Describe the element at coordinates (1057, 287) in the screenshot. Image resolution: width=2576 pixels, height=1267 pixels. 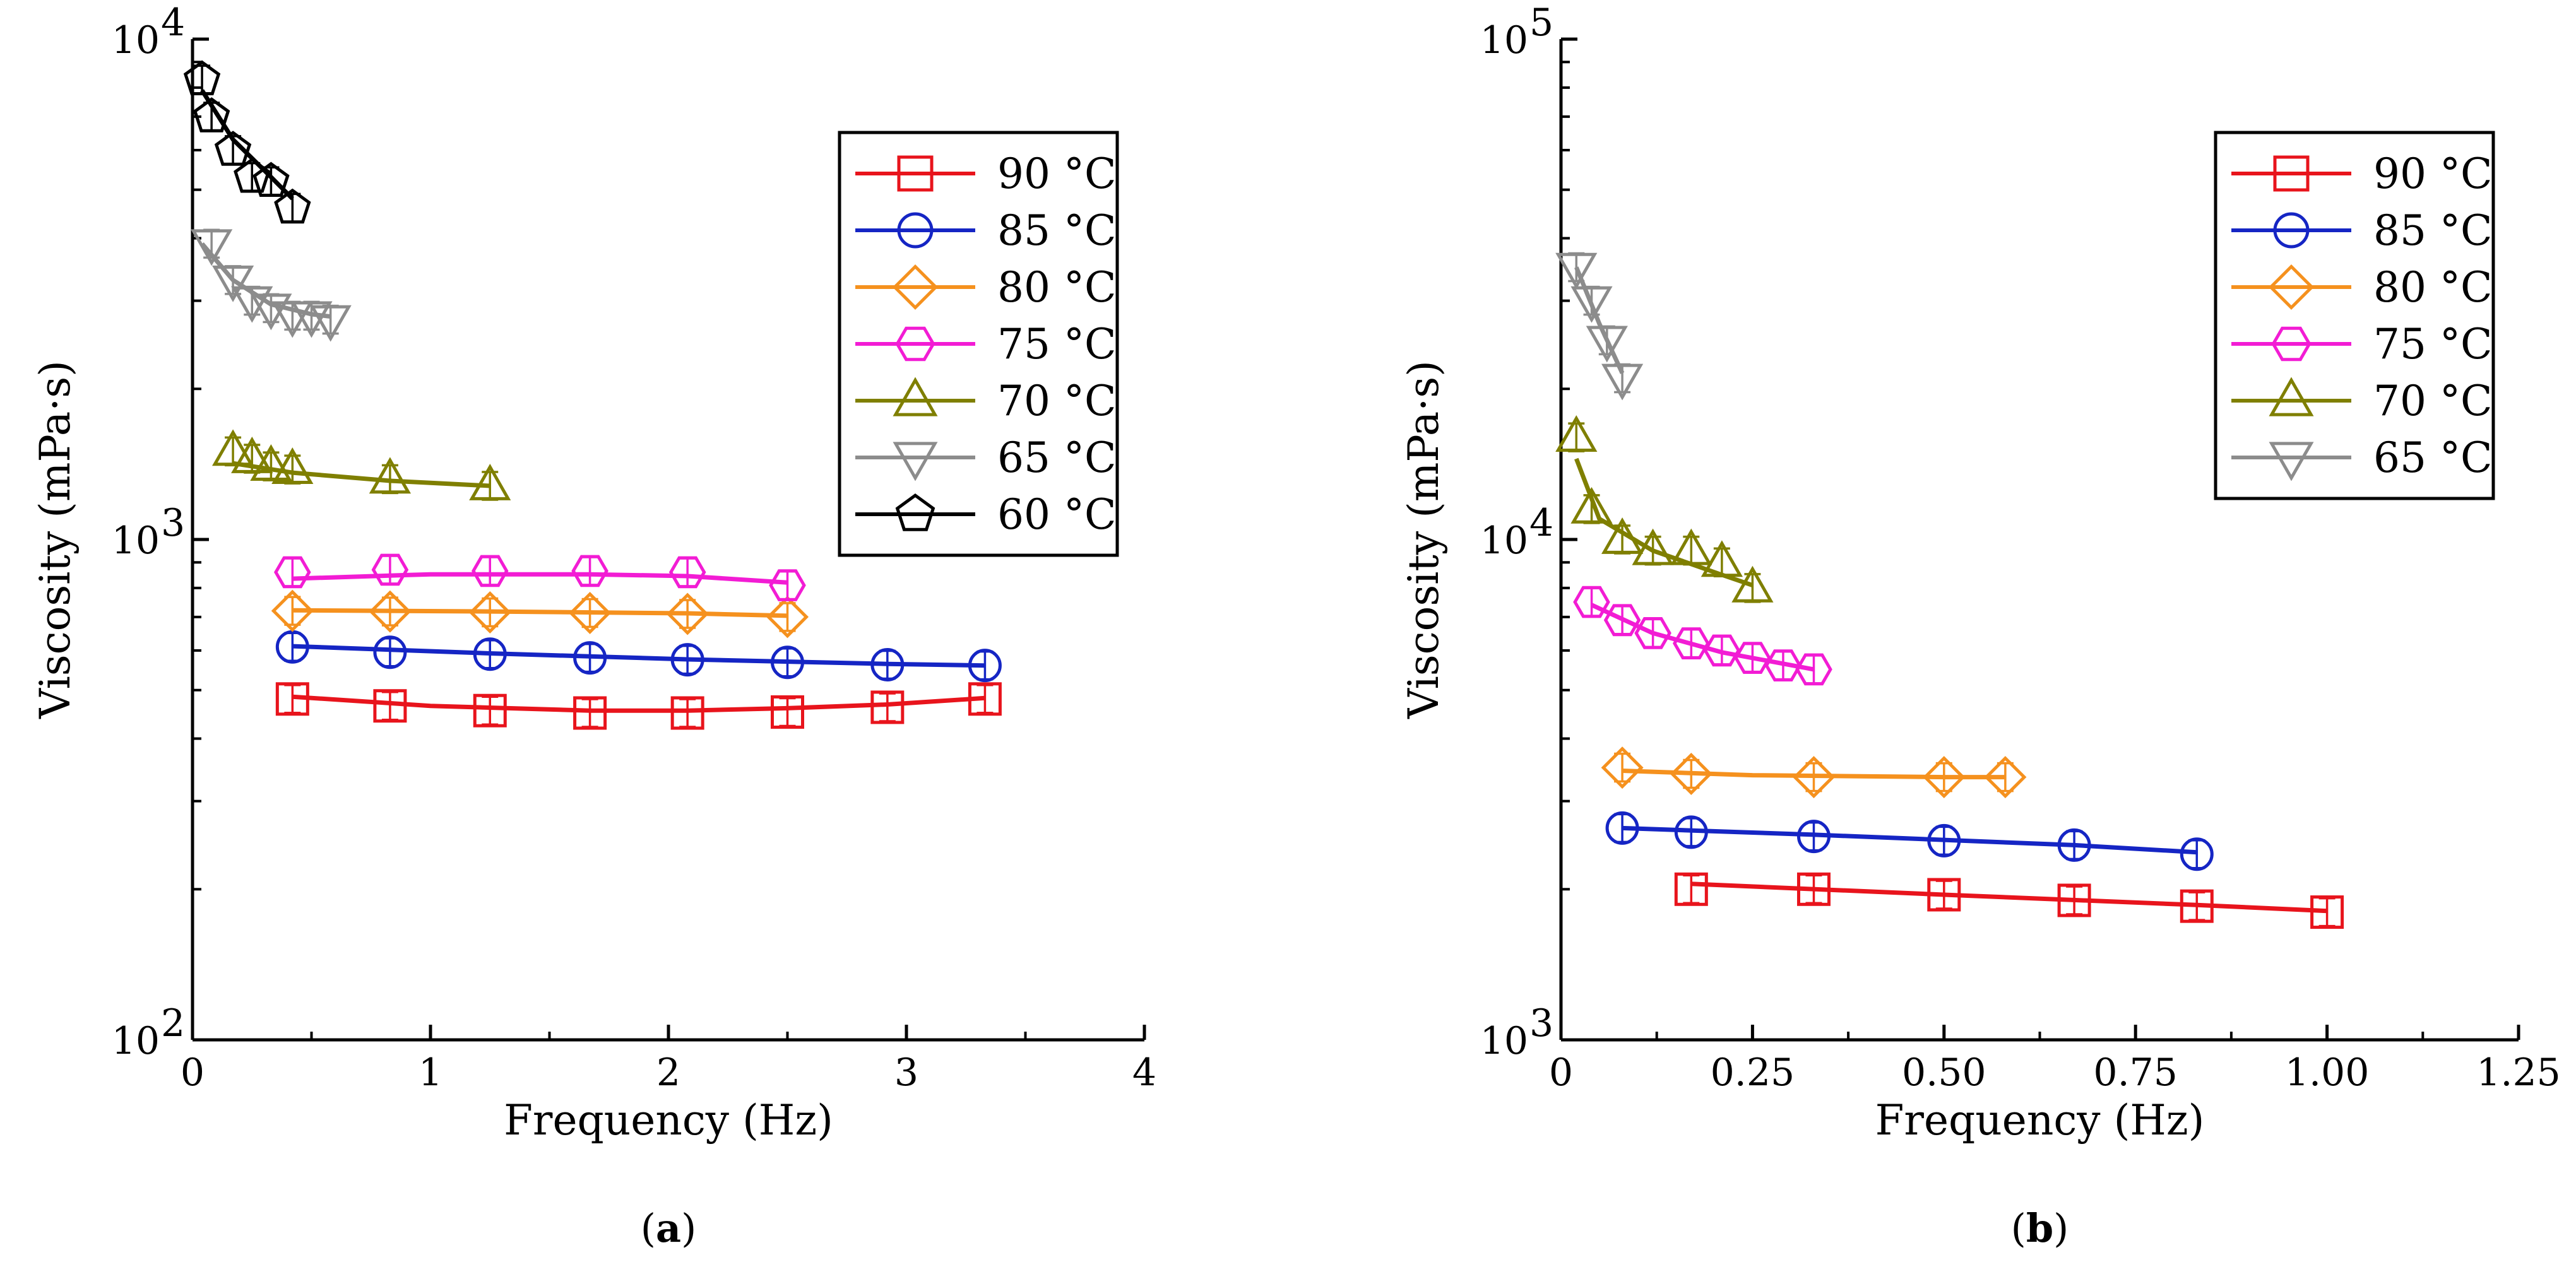
I see `legend-label: 80 °C` at that location.